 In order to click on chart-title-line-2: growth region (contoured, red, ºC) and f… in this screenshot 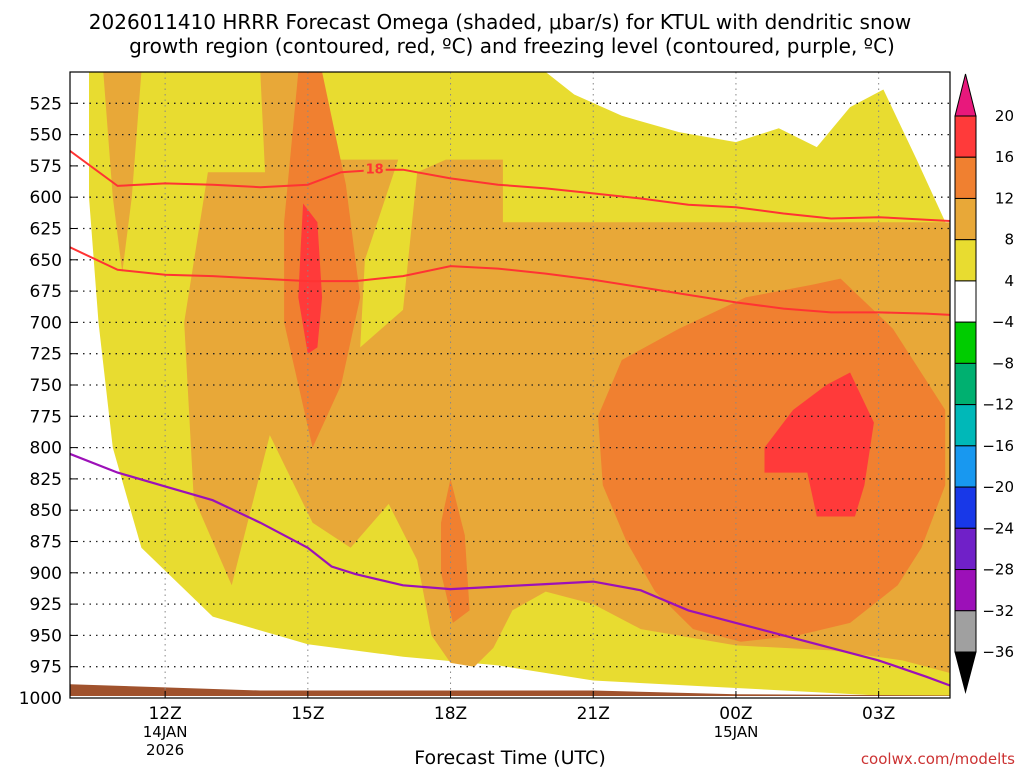, I will do `click(512, 46)`.